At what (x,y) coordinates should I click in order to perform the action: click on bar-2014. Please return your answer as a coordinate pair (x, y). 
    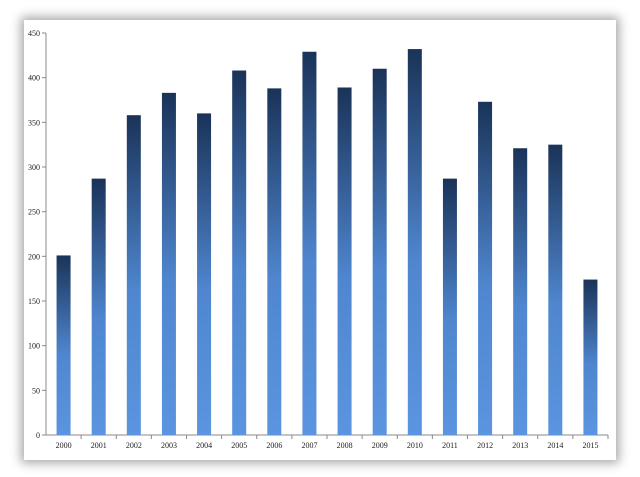
    Looking at the image, I should click on (555, 289).